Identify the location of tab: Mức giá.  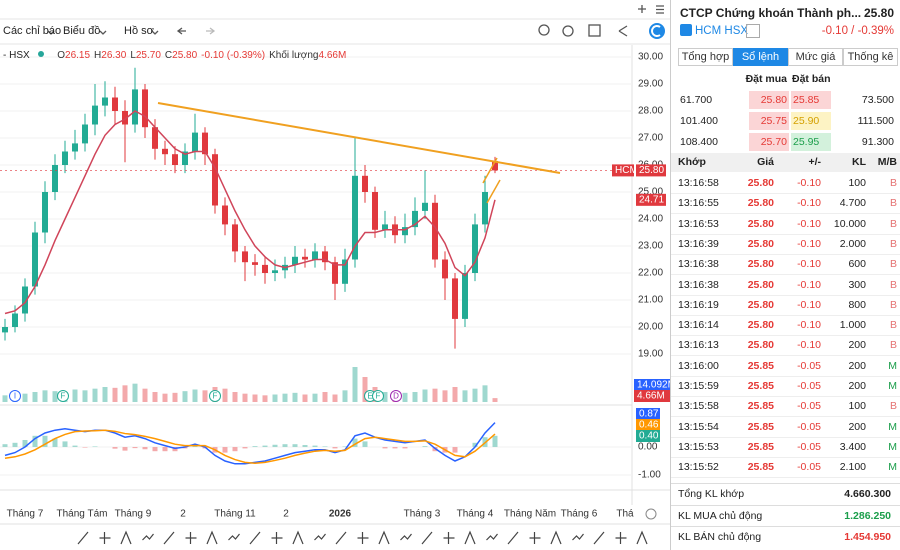
(815, 57).